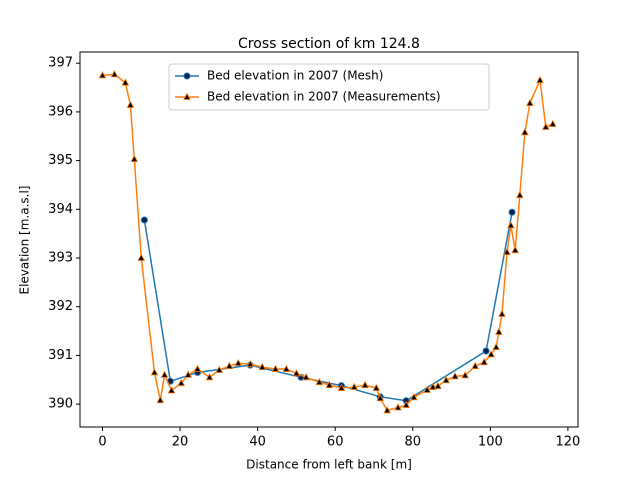 The height and width of the screenshot is (480, 640). Describe the element at coordinates (568, 442) in the screenshot. I see `x-tick-label: 120` at that location.